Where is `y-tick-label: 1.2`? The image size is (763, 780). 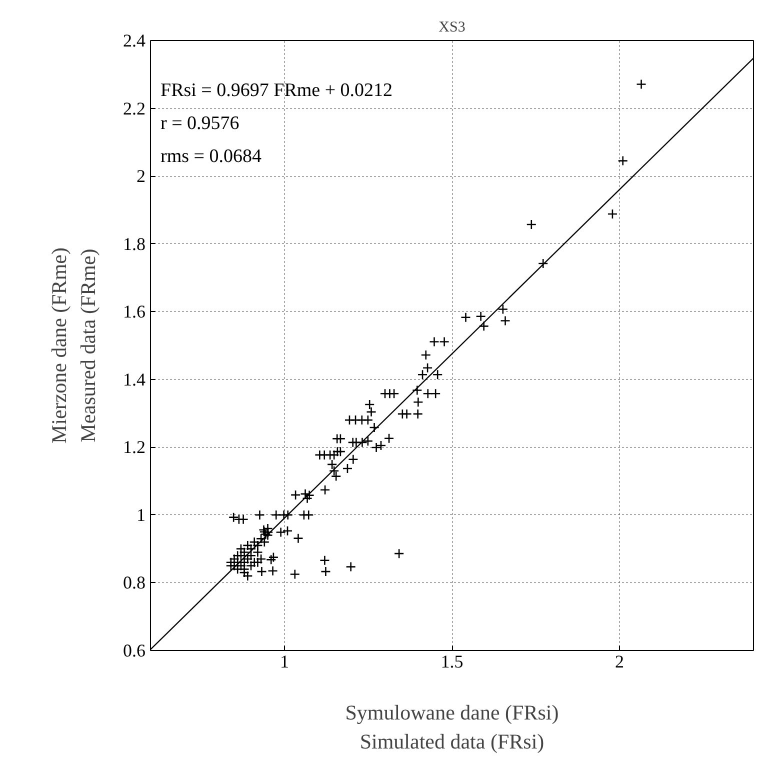
y-tick-label: 1.2 is located at coordinates (134, 447).